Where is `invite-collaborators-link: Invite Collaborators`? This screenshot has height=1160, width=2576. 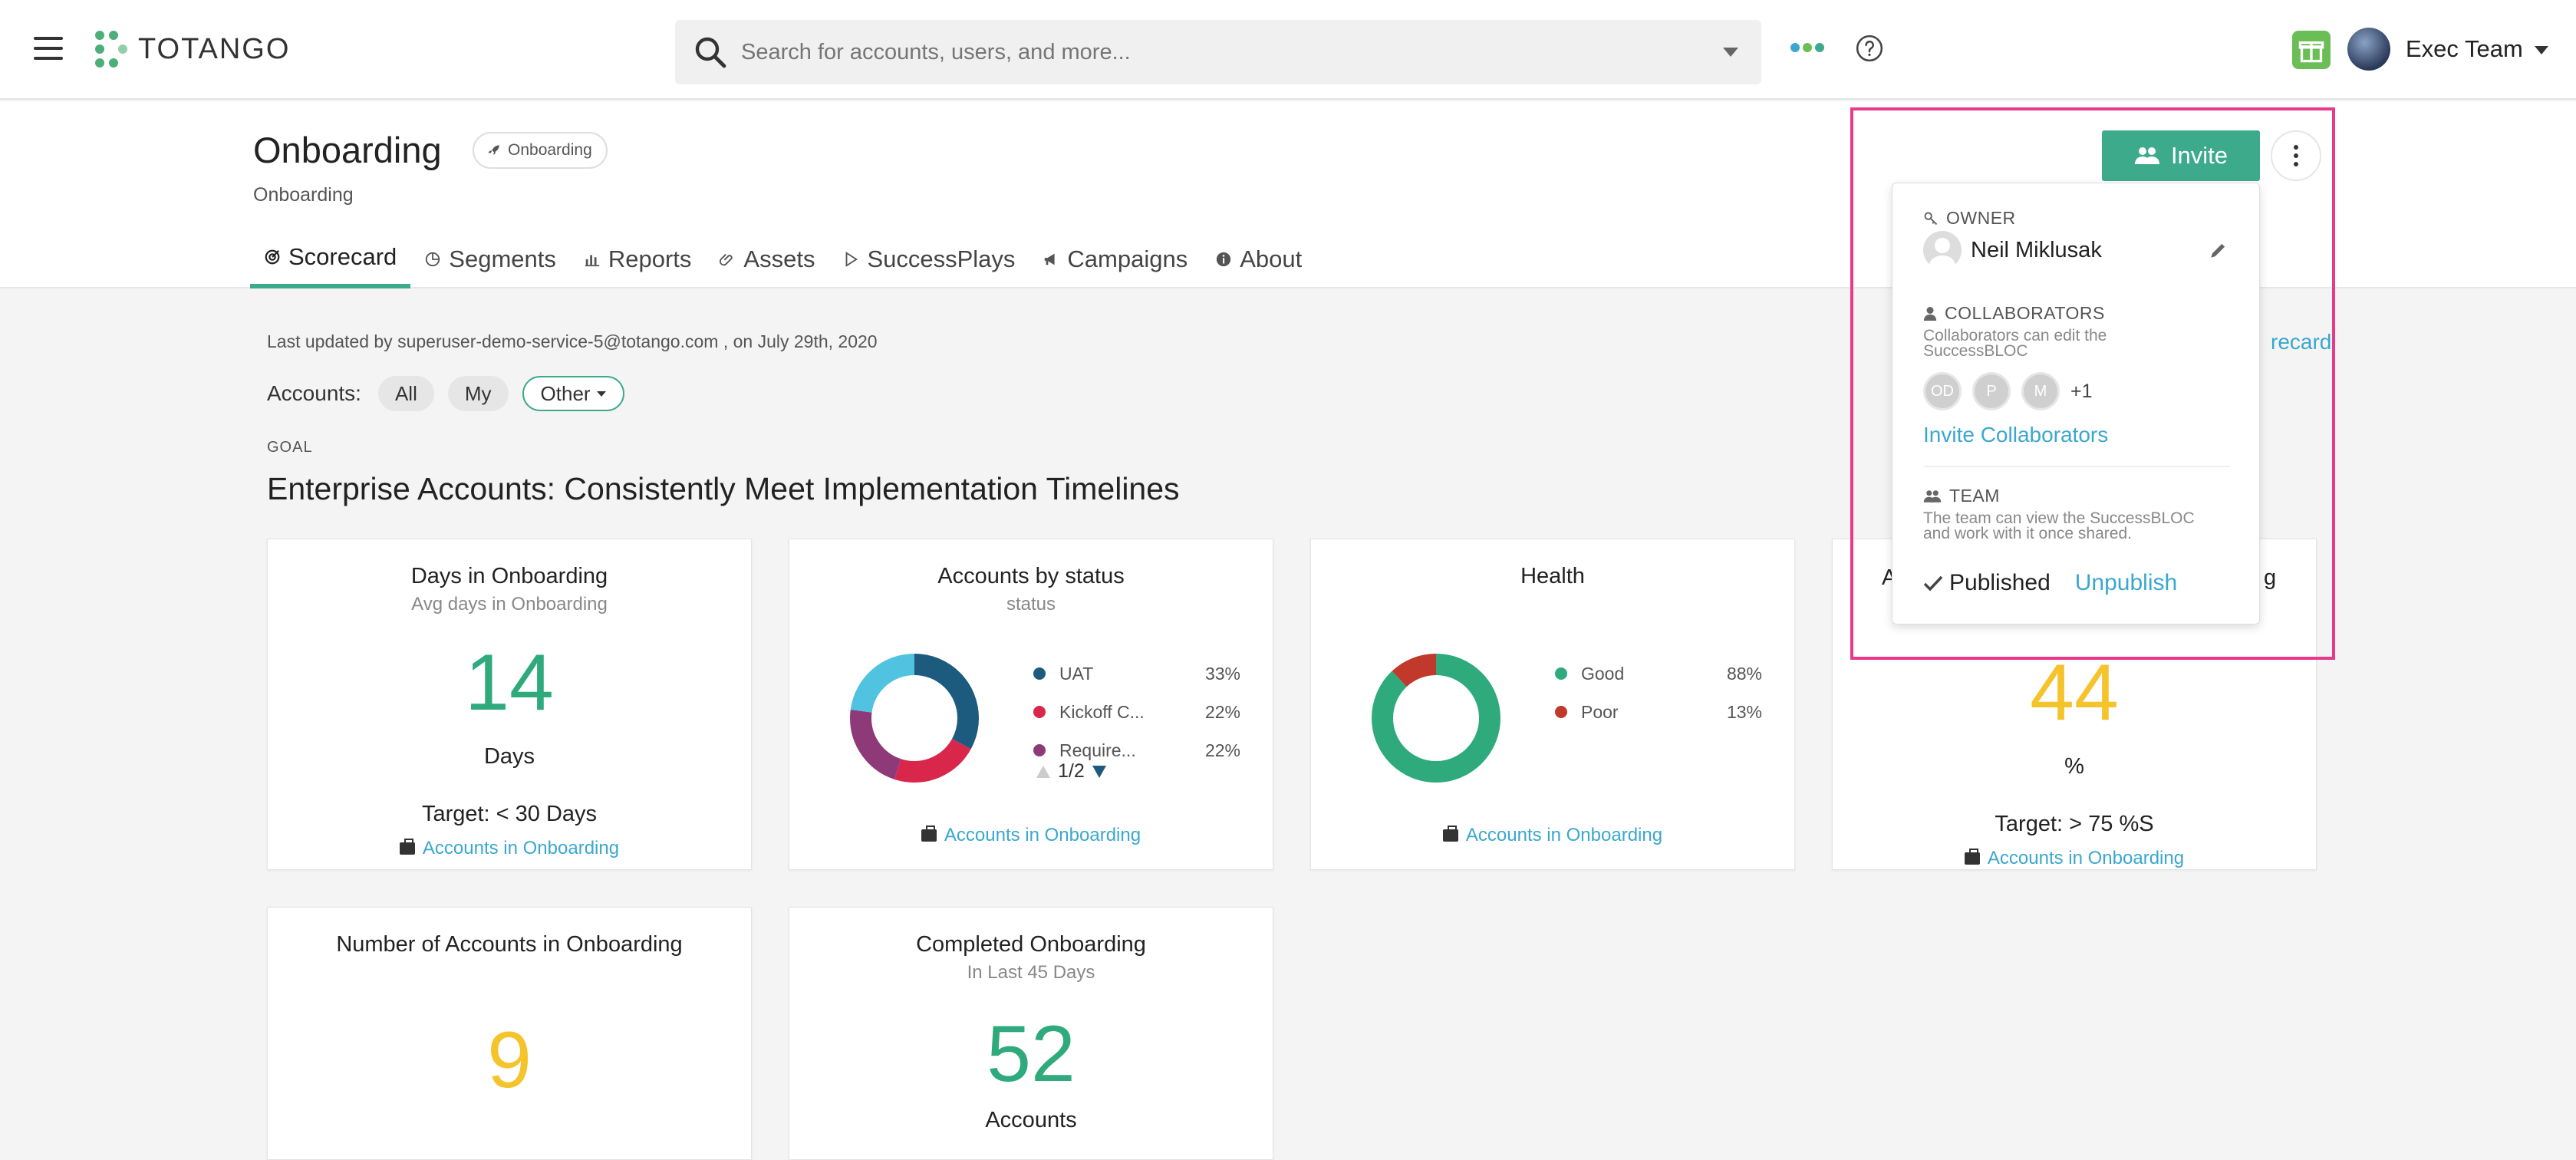 invite-collaborators-link: Invite Collaborators is located at coordinates (2016, 435).